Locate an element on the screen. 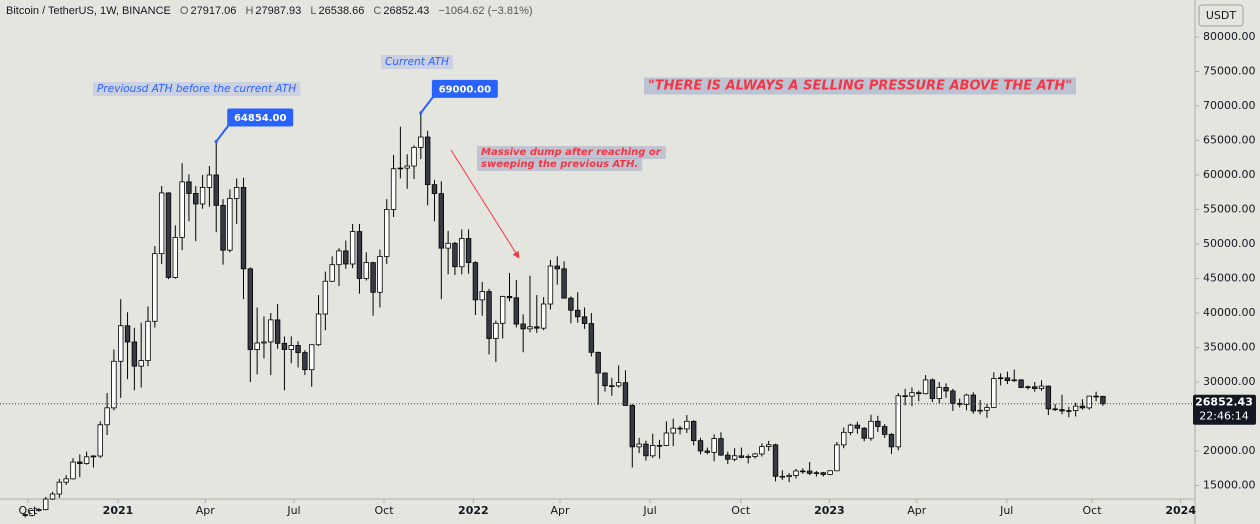 This screenshot has height=524, width=1260. y-tick-label: 70000.00 is located at coordinates (1229, 105).